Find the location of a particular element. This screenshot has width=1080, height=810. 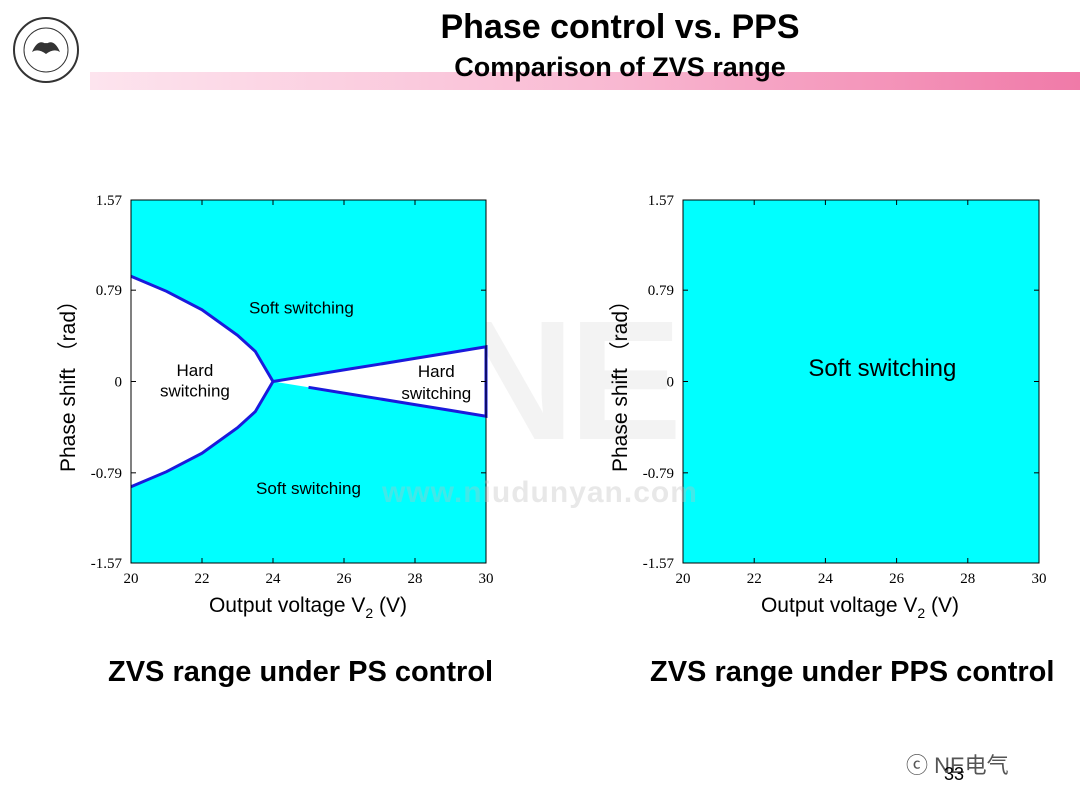

annotation-group: Soft switching is located at coordinates (882, 368).